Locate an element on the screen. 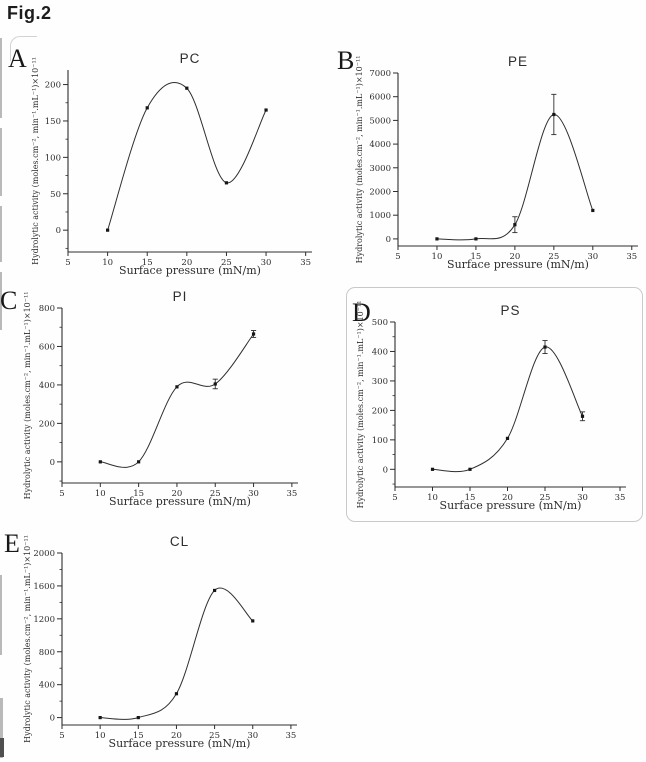  y-tick-label: 7000 is located at coordinates (380, 74).